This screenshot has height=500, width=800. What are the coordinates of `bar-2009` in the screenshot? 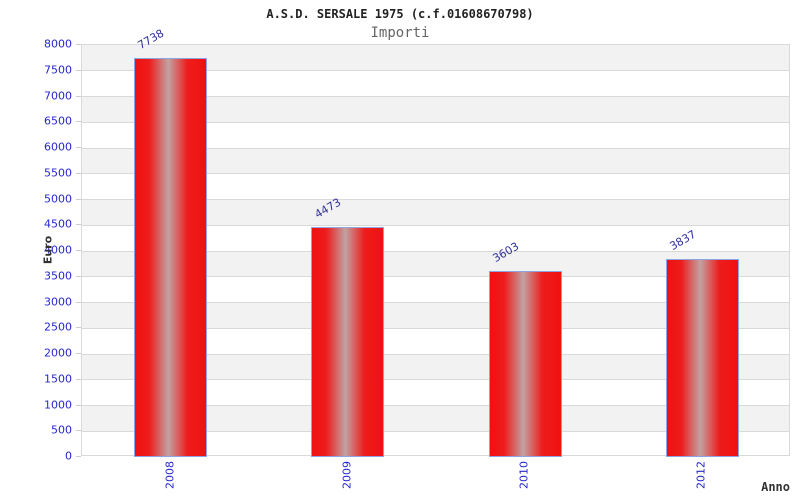 It's located at (347, 341).